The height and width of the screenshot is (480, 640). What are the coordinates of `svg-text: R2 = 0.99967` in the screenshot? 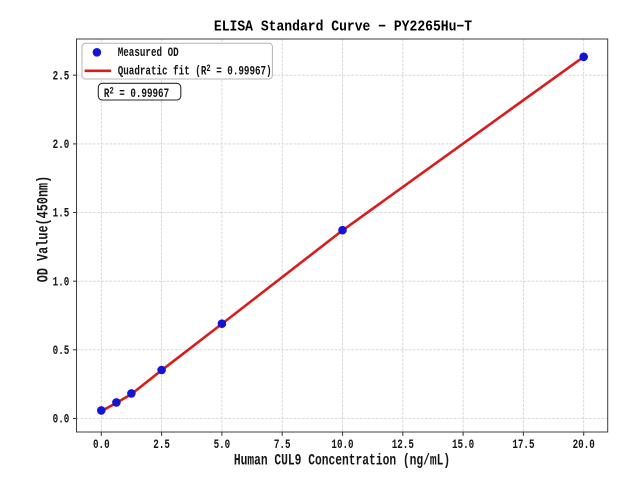 It's located at (136, 93).